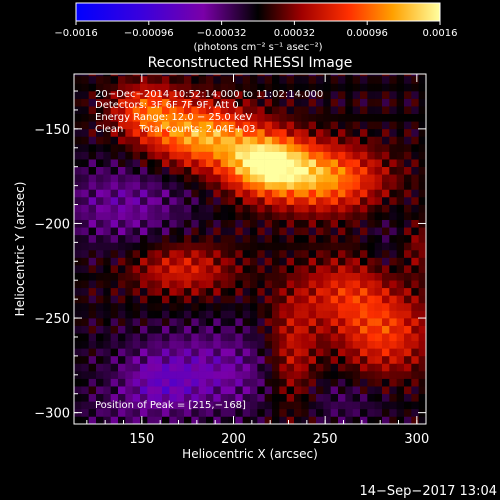 Image resolution: width=500 pixels, height=500 pixels. Describe the element at coordinates (167, 105) in the screenshot. I see `info-detectors: Detectors: 3F 6F 7F 9F, Att 0` at that location.